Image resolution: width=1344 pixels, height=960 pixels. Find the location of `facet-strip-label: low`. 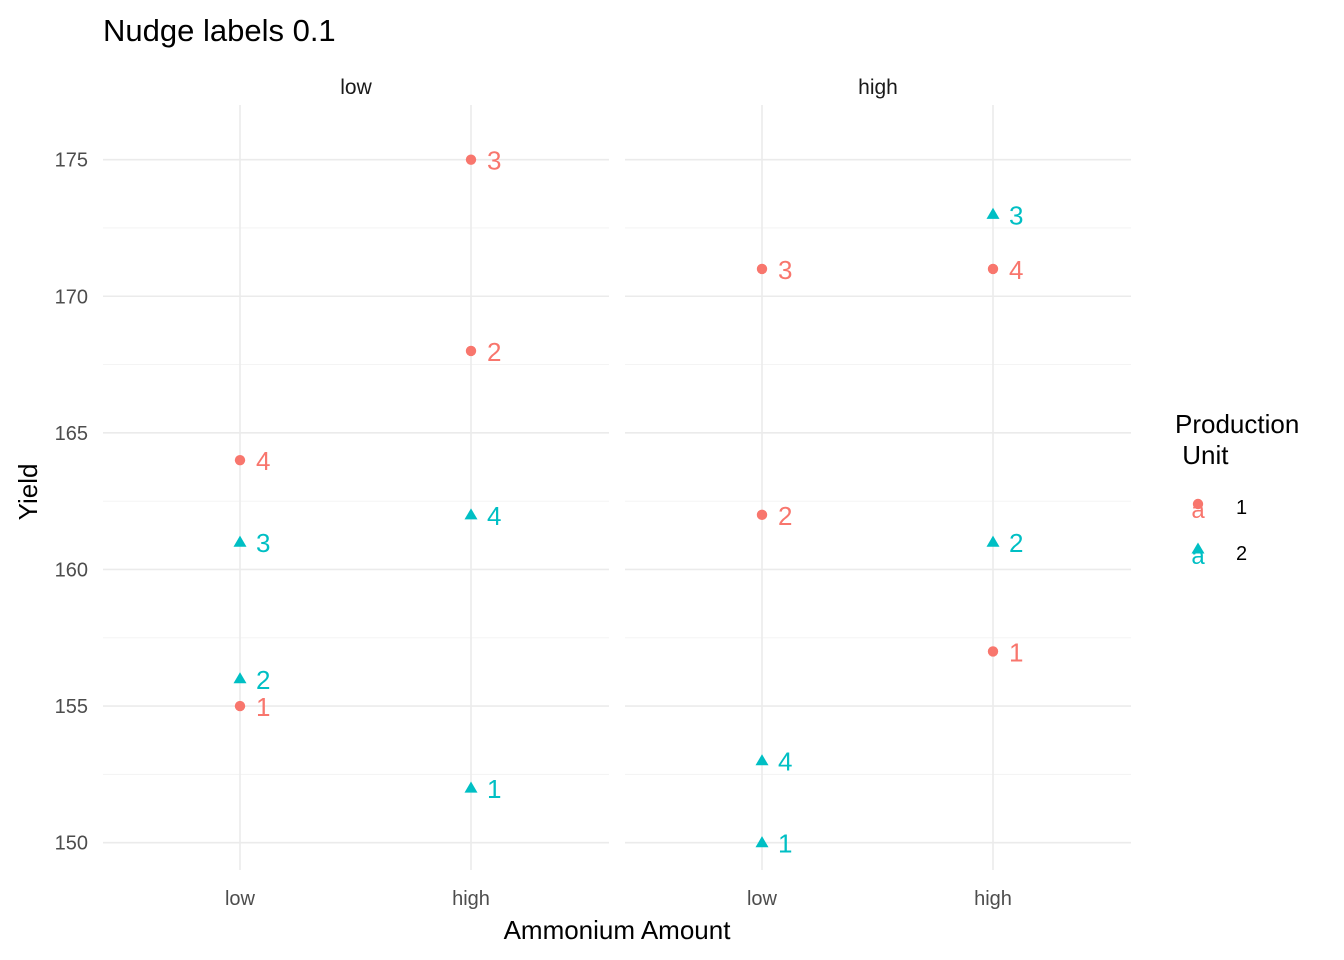

facet-strip-label: low is located at coordinates (356, 87).